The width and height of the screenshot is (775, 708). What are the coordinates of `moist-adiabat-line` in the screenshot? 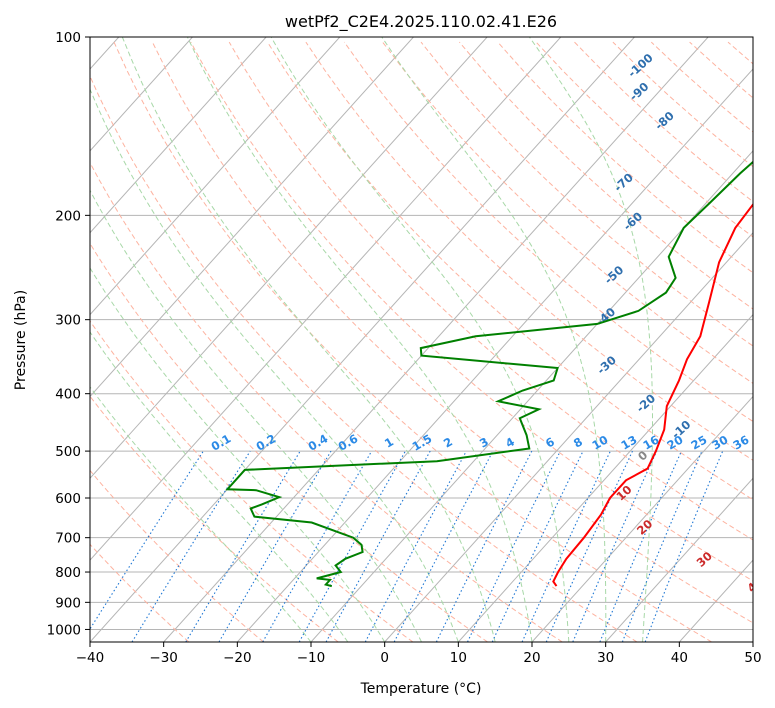 It's located at (201, 514).